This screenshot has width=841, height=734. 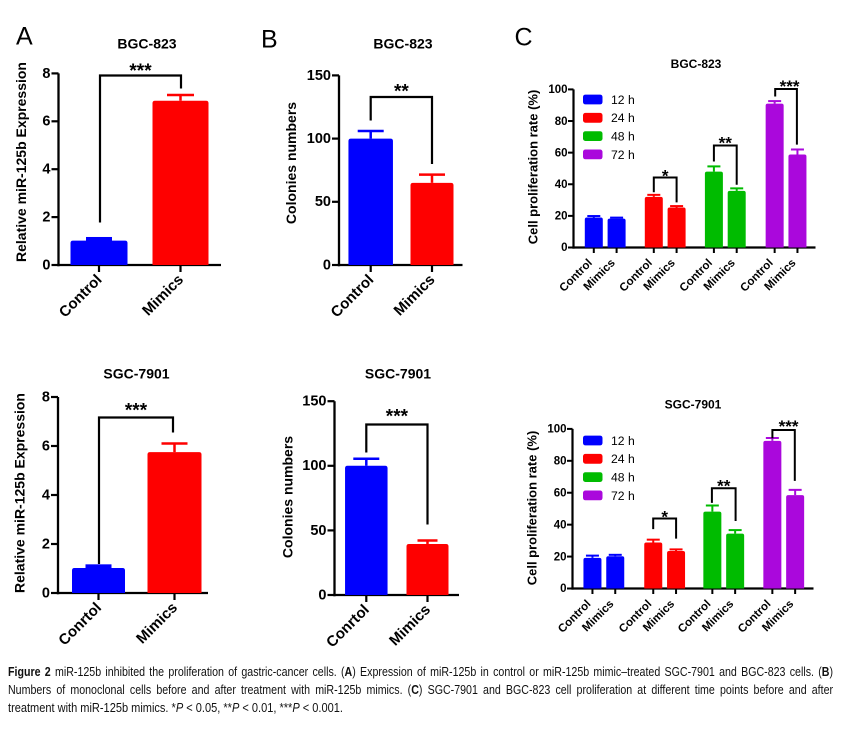 I want to click on svg-text: C, so click(x=524, y=38).